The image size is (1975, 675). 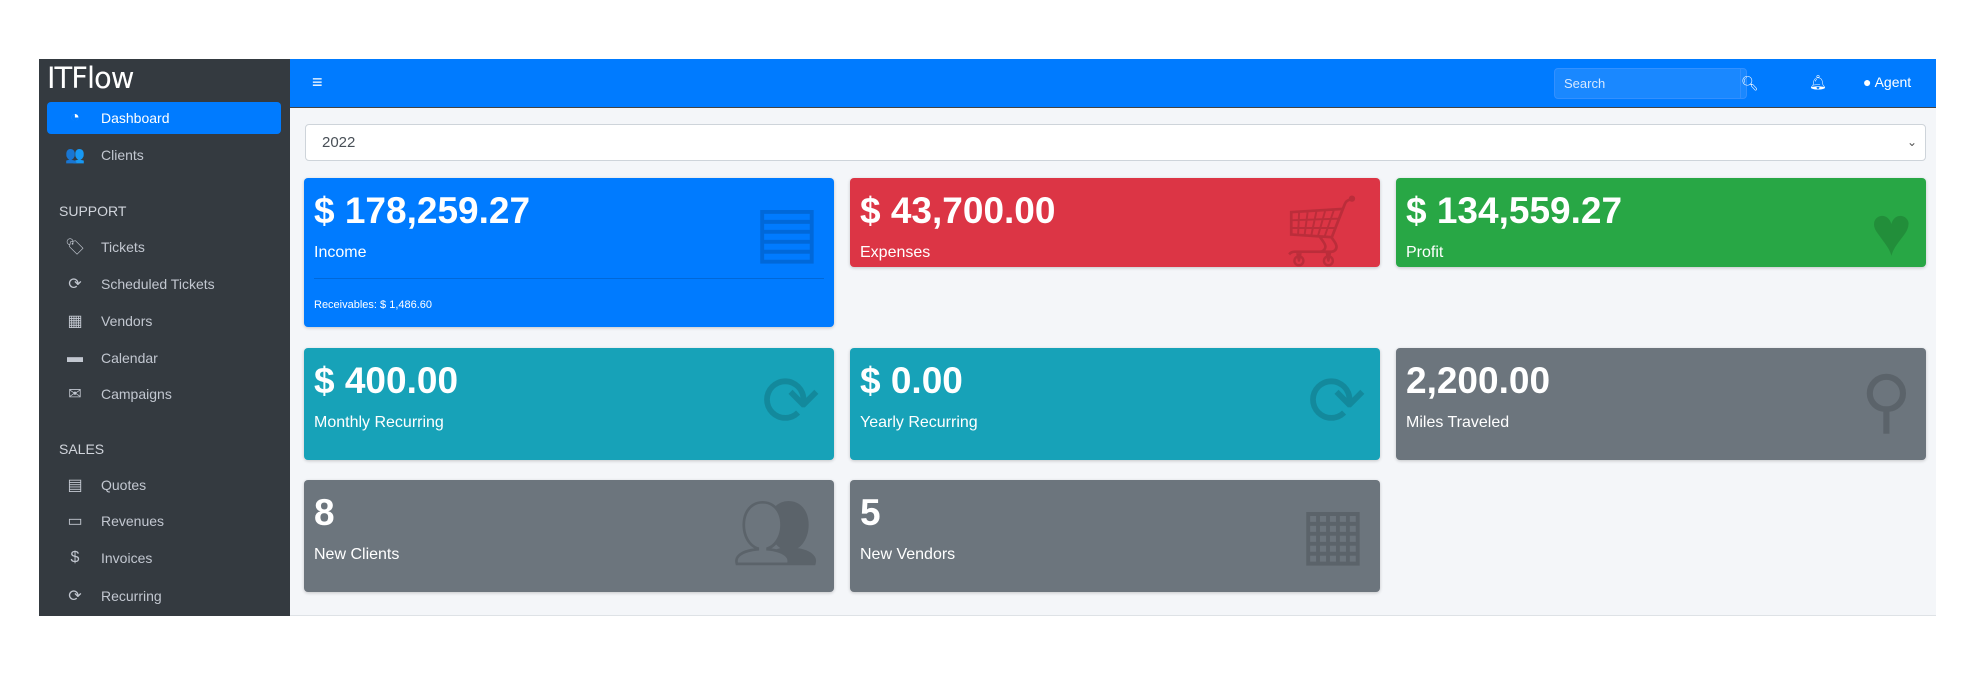 What do you see at coordinates (786, 231) in the screenshot?
I see `credit-card-icon: ▤` at bounding box center [786, 231].